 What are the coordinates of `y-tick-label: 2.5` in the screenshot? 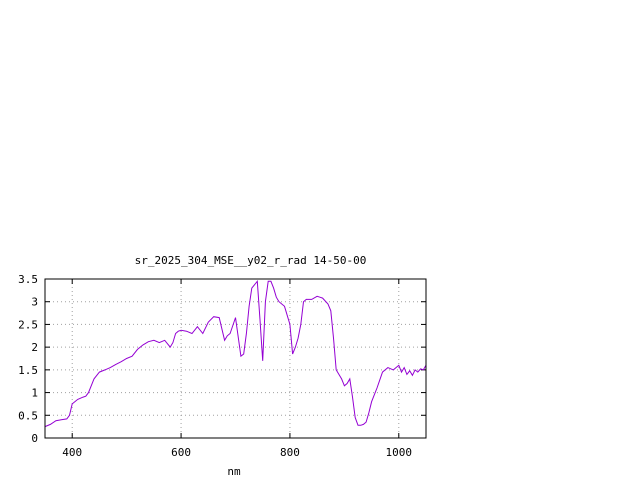 It's located at (28, 324).